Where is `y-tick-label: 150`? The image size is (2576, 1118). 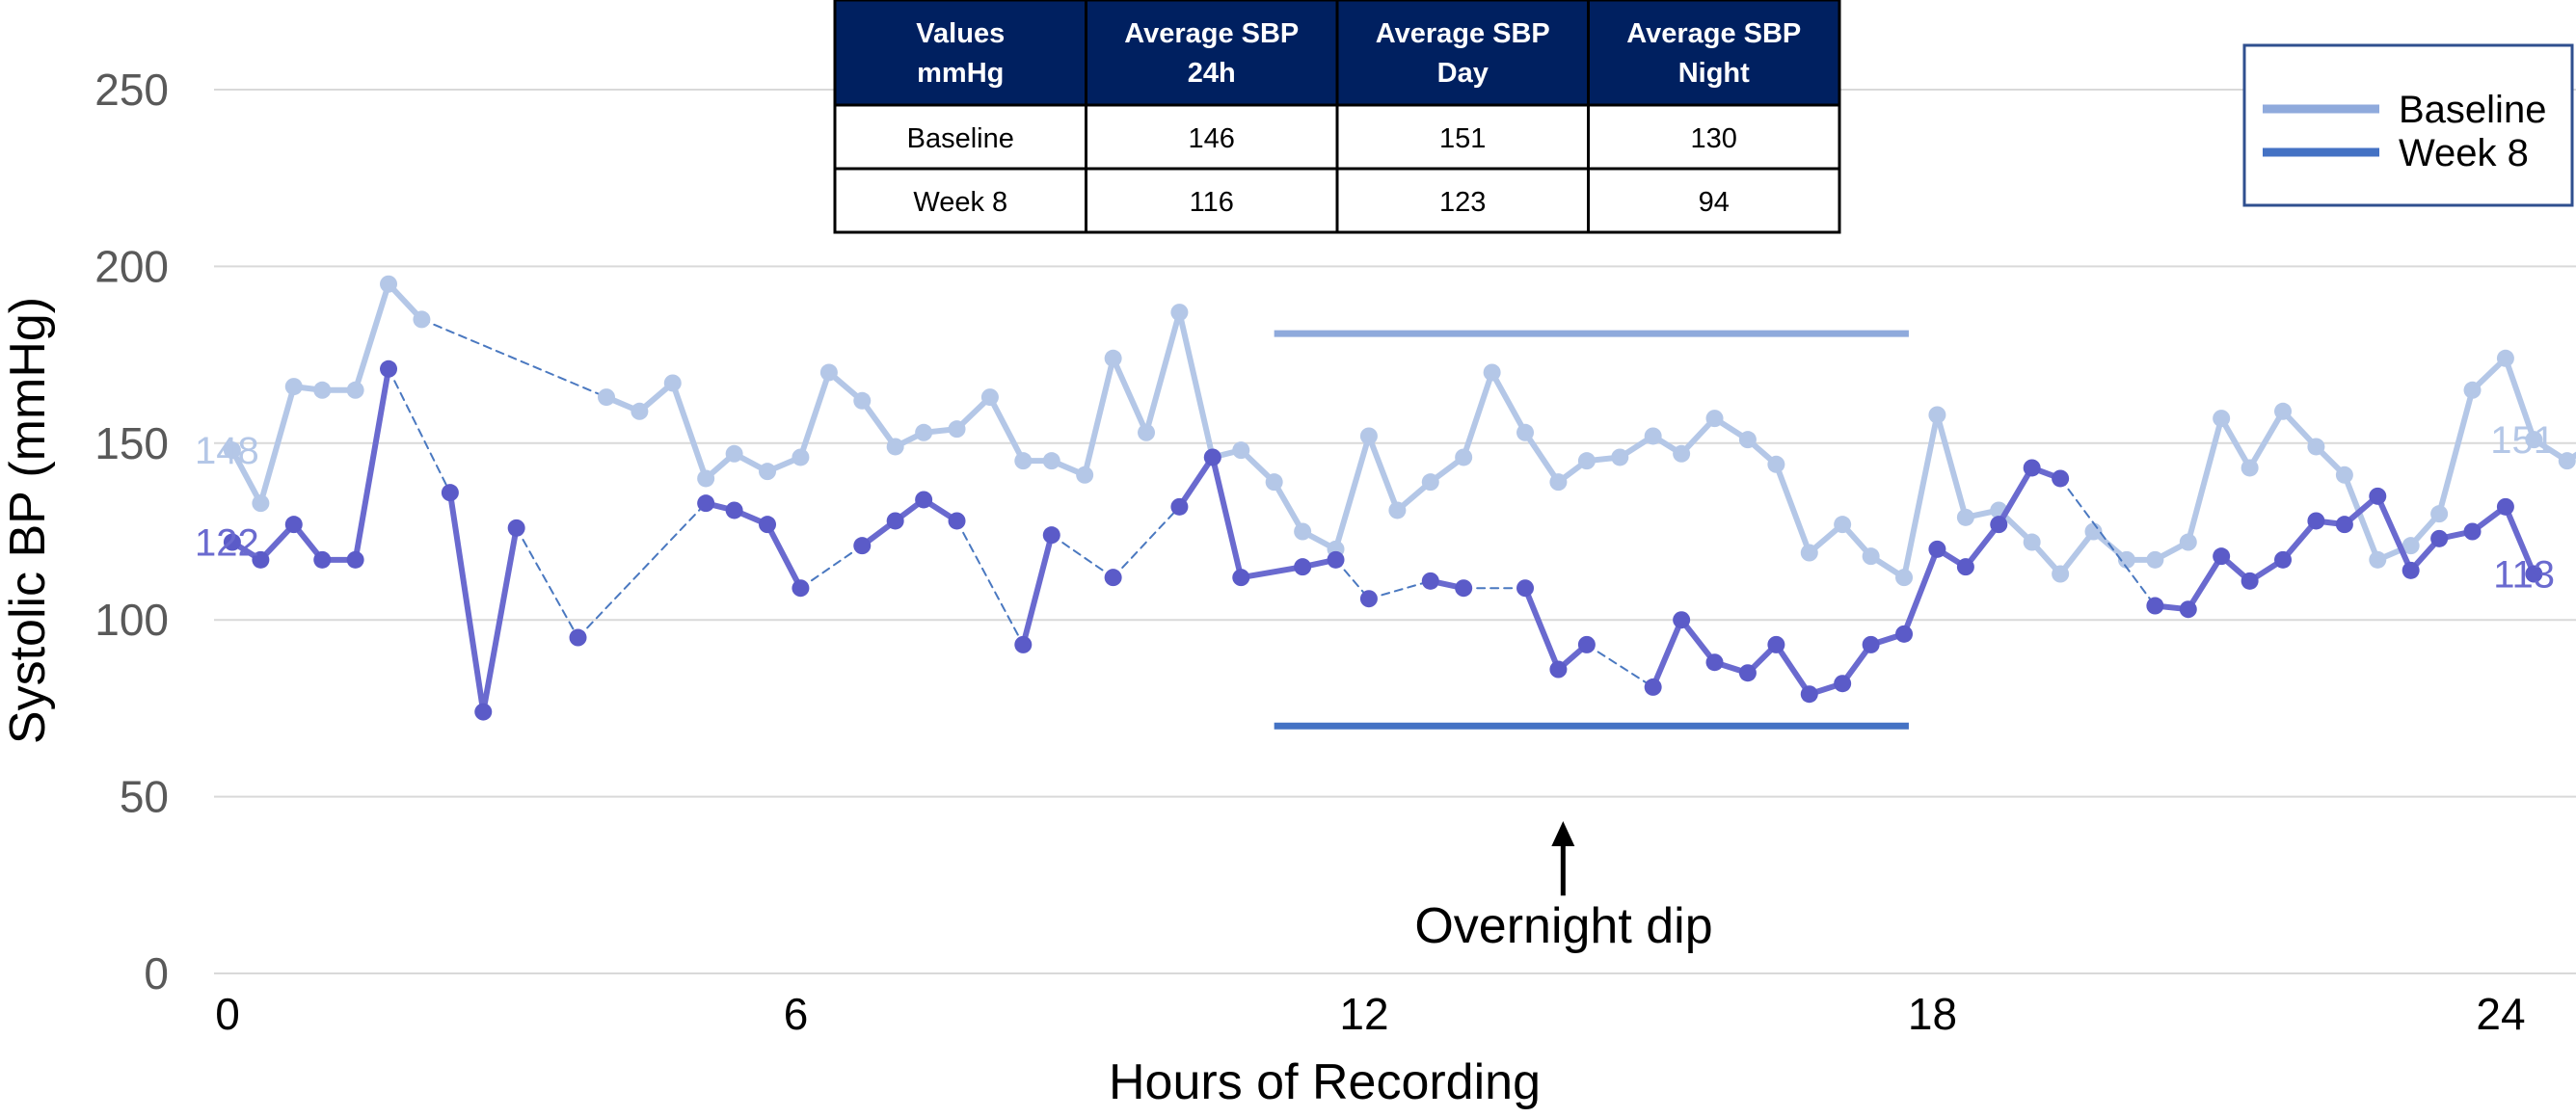 y-tick-label: 150 is located at coordinates (131, 443).